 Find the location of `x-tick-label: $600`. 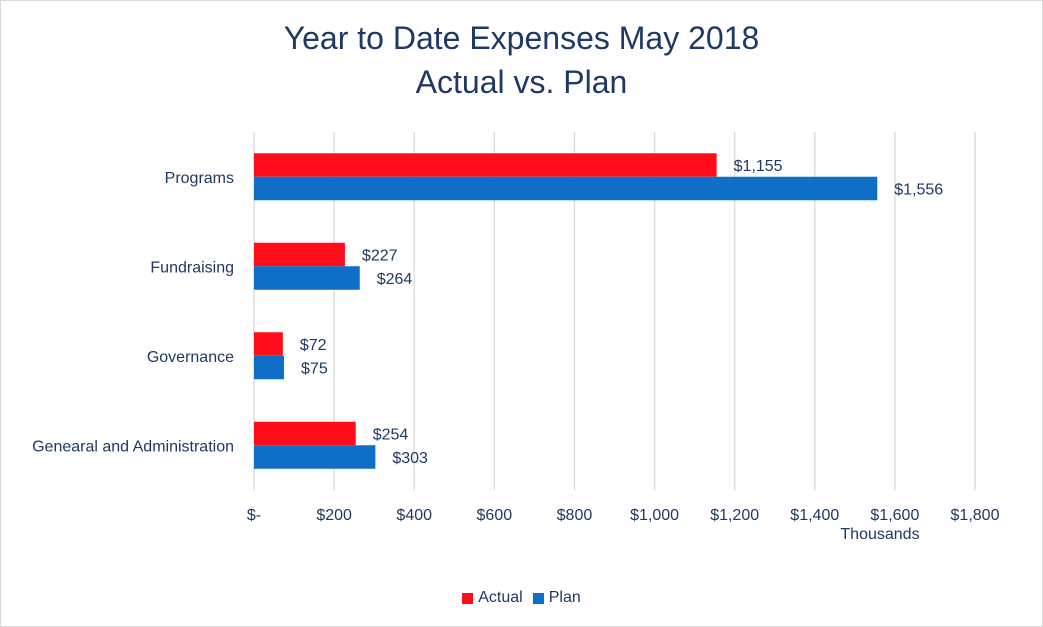

x-tick-label: $600 is located at coordinates (495, 515).